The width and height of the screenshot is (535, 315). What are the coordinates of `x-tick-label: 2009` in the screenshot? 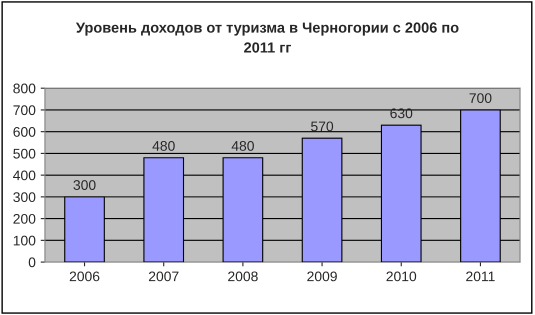 It's located at (322, 276).